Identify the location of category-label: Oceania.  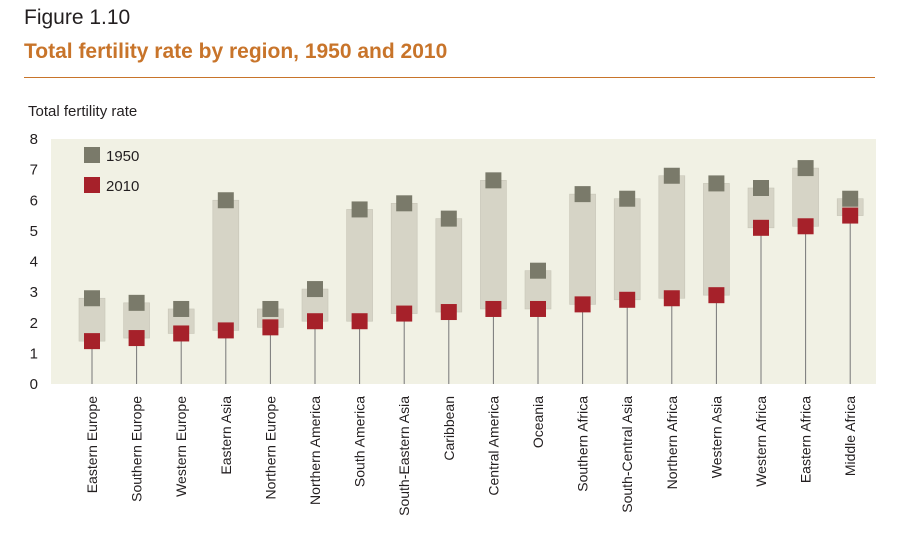
(538, 422).